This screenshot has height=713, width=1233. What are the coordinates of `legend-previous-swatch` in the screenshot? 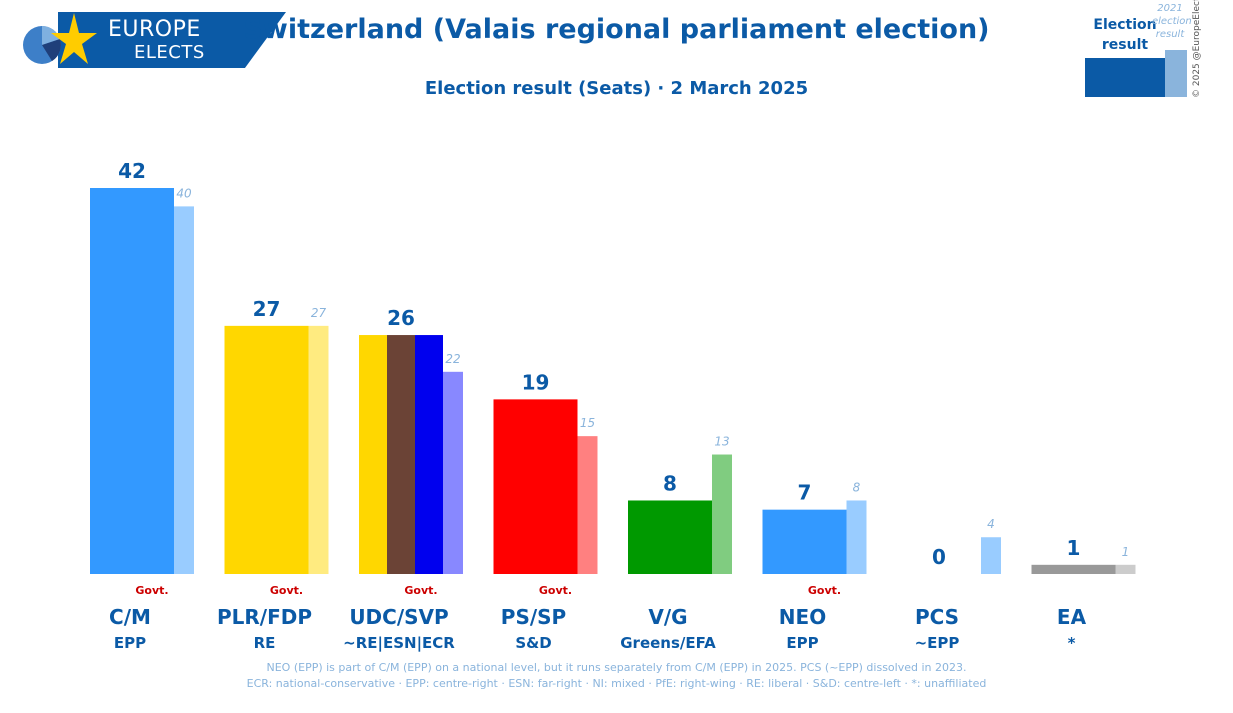 It's located at (1176, 73).